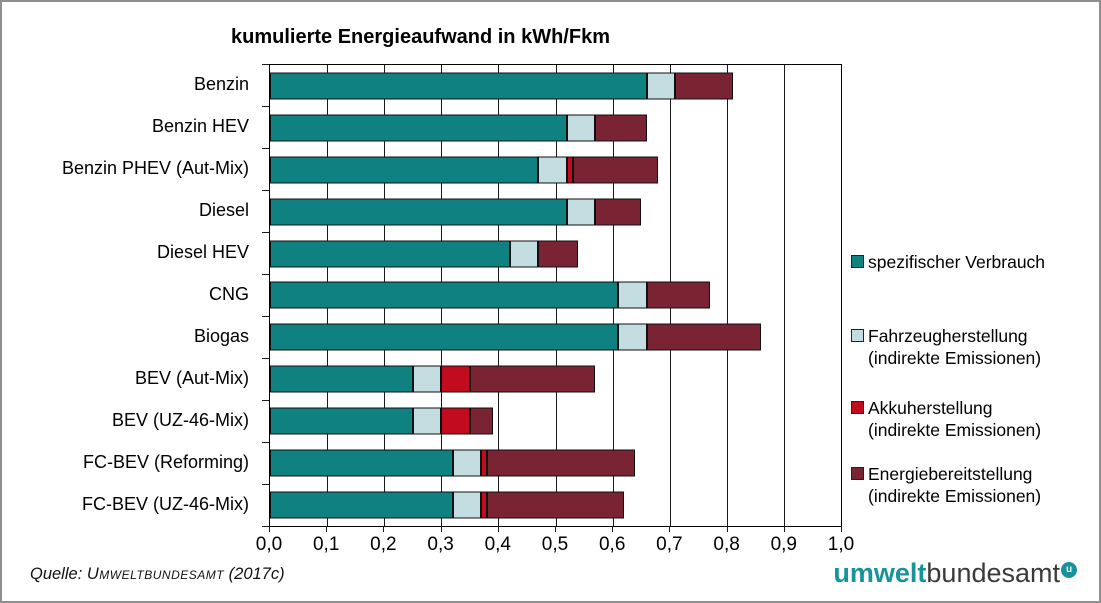  I want to click on chart-title: kumulierte Energieaufwand in kWh/Fkm, so click(420, 37).